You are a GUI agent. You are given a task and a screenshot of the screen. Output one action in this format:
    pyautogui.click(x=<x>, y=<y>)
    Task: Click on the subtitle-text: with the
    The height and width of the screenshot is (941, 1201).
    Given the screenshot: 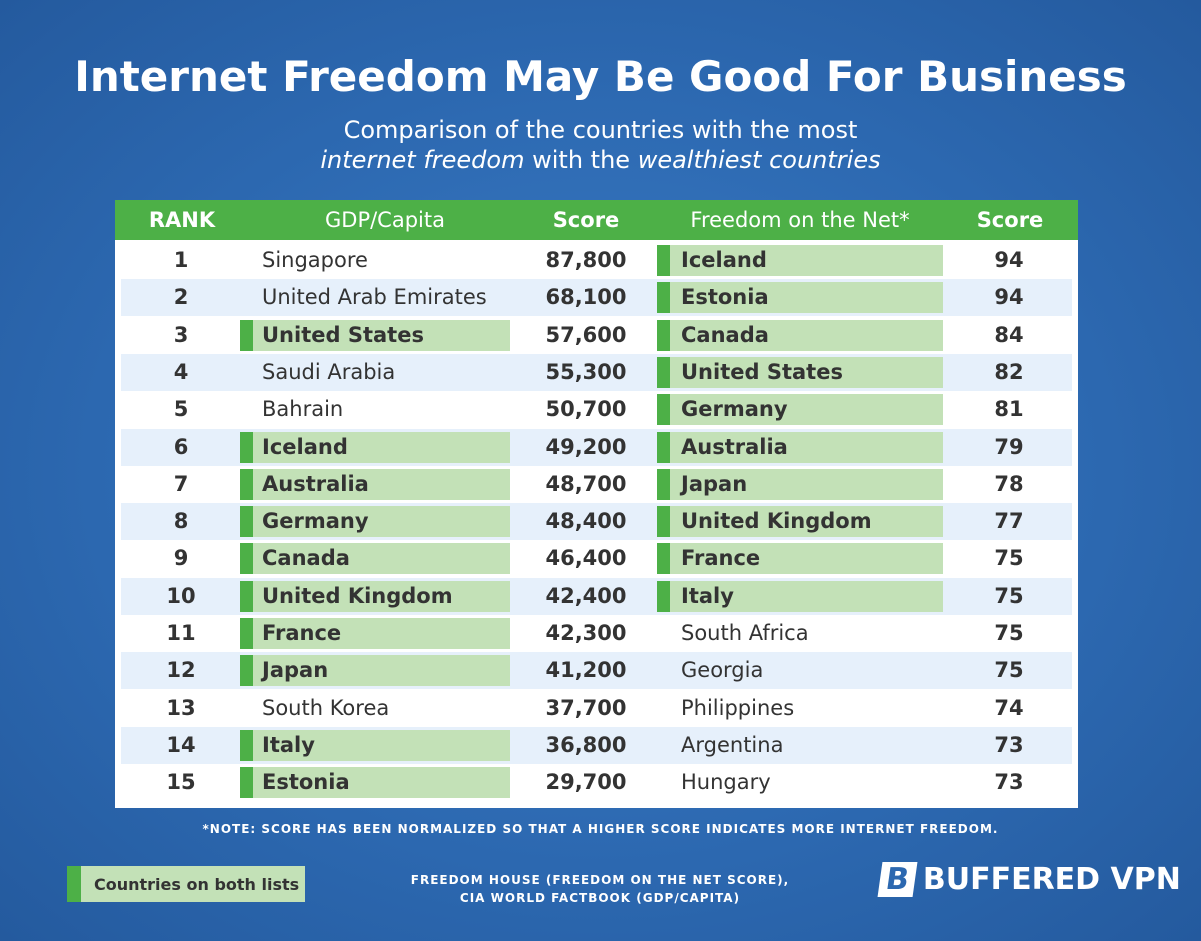 What is the action you would take?
    pyautogui.click(x=581, y=160)
    